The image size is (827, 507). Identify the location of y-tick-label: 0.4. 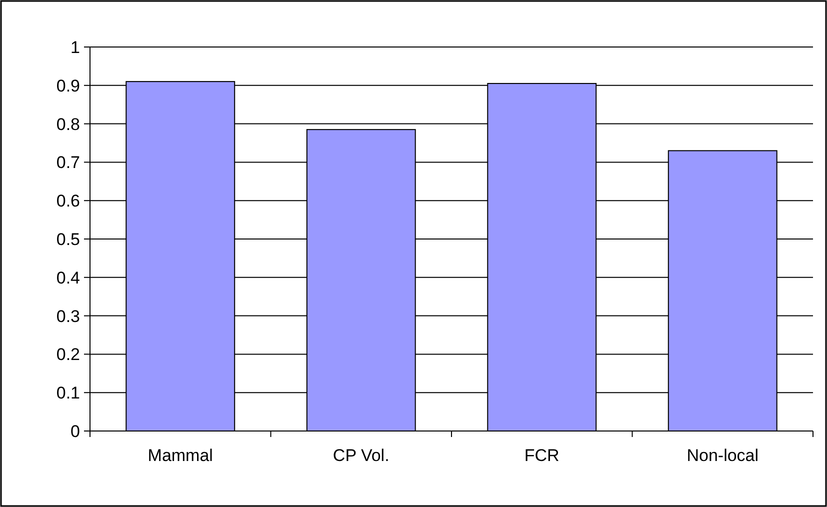
(68, 278).